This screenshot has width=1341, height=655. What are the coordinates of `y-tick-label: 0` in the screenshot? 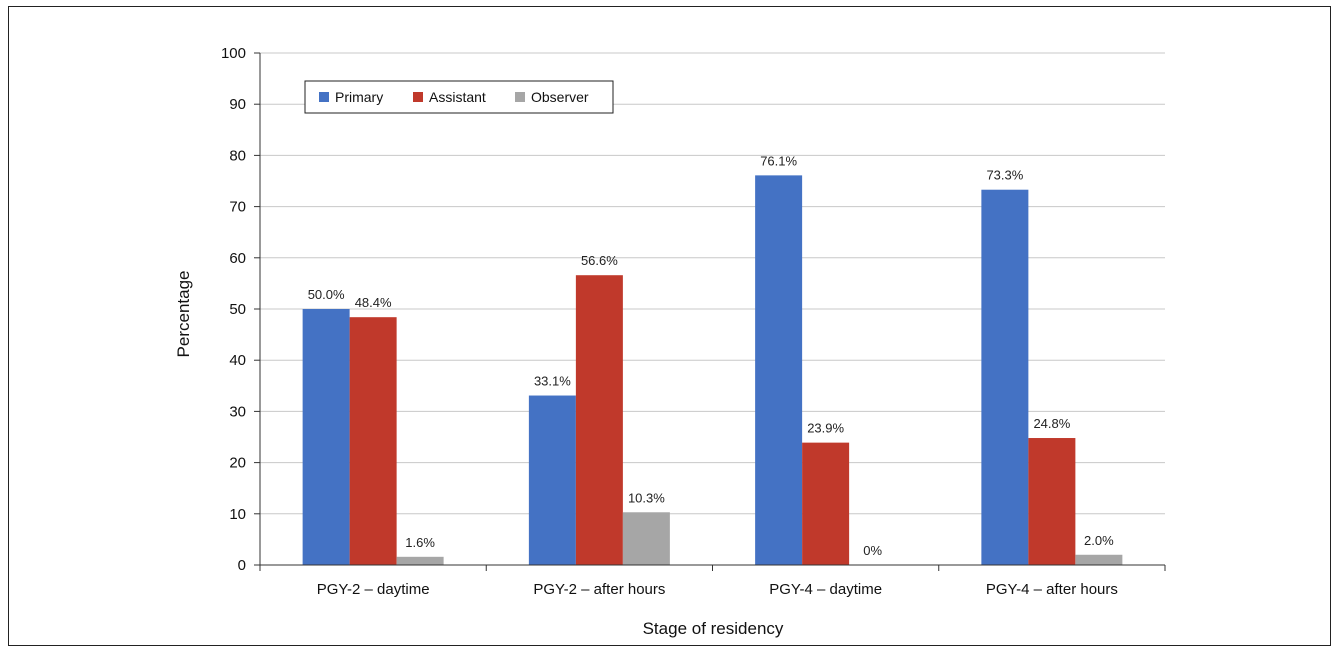 It's located at (242, 565).